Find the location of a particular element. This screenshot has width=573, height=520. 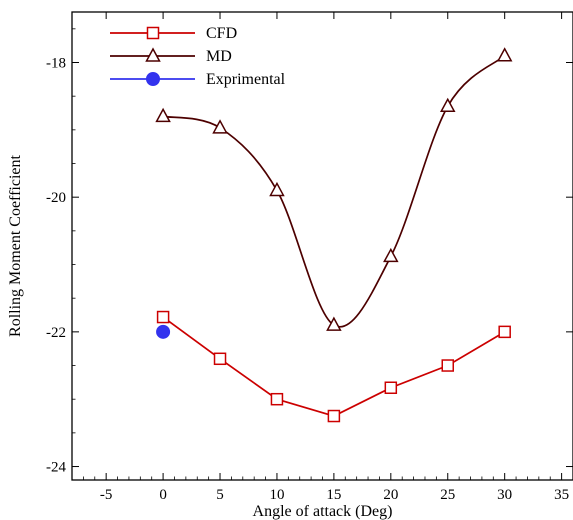

x-tick-label: 0 is located at coordinates (163, 495).